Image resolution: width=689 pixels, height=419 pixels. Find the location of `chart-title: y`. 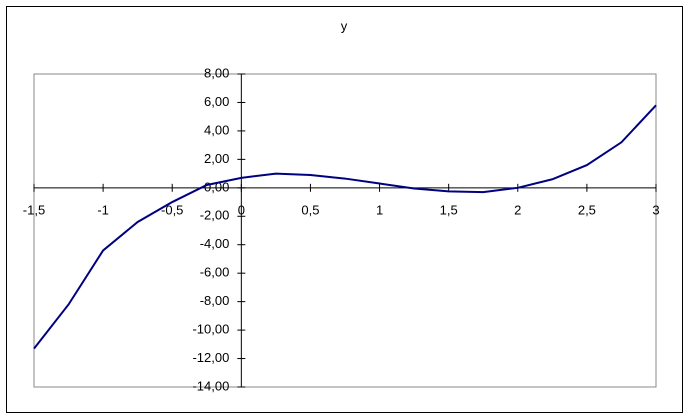

chart-title: y is located at coordinates (344, 25).